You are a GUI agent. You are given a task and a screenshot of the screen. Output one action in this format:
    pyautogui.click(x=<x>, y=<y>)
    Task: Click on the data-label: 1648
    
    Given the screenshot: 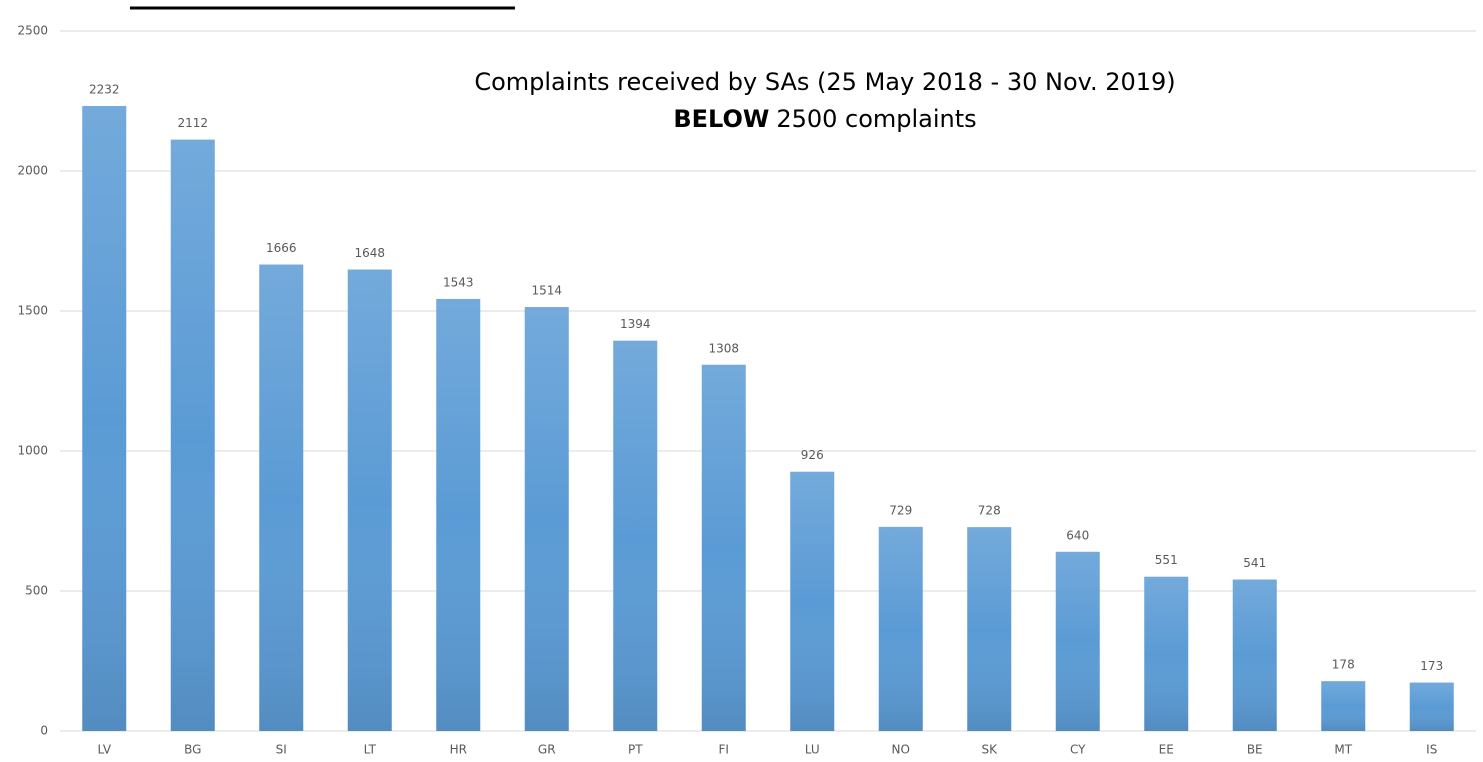 What is the action you would take?
    pyautogui.click(x=369, y=253)
    